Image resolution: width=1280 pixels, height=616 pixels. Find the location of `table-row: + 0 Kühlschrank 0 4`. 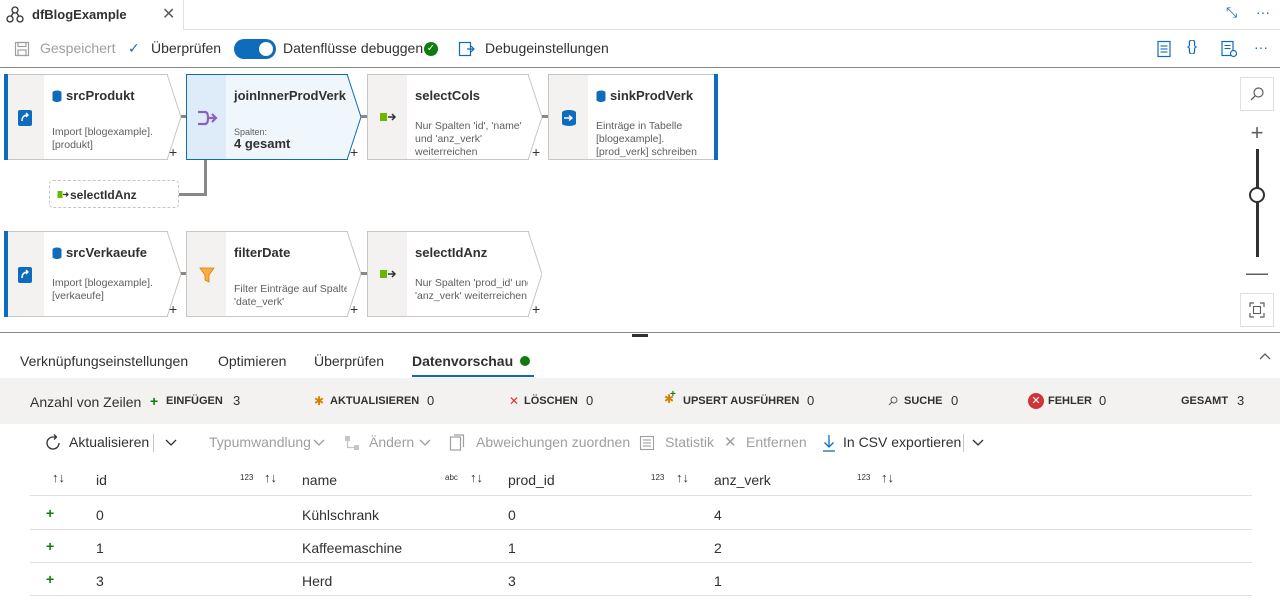

table-row: + 0 Kühlschrank 0 4 is located at coordinates (641, 513).